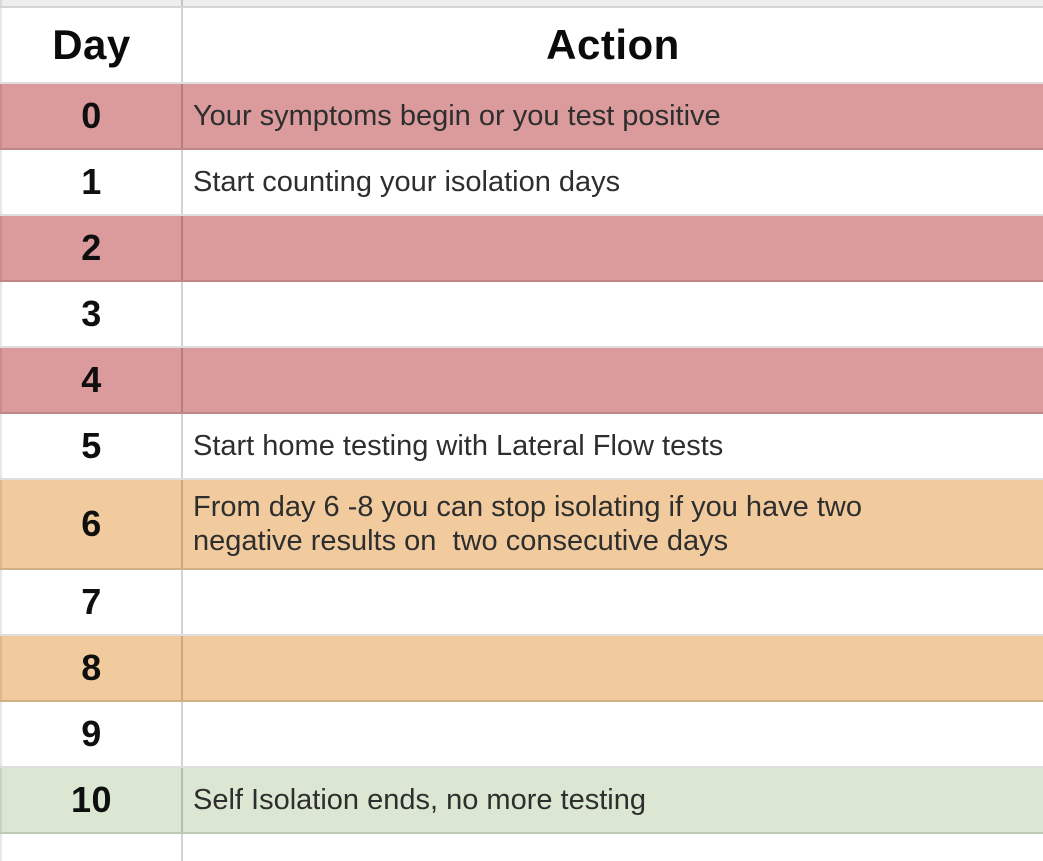 Image resolution: width=1043 pixels, height=861 pixels. I want to click on day-number: 0, so click(91, 115).